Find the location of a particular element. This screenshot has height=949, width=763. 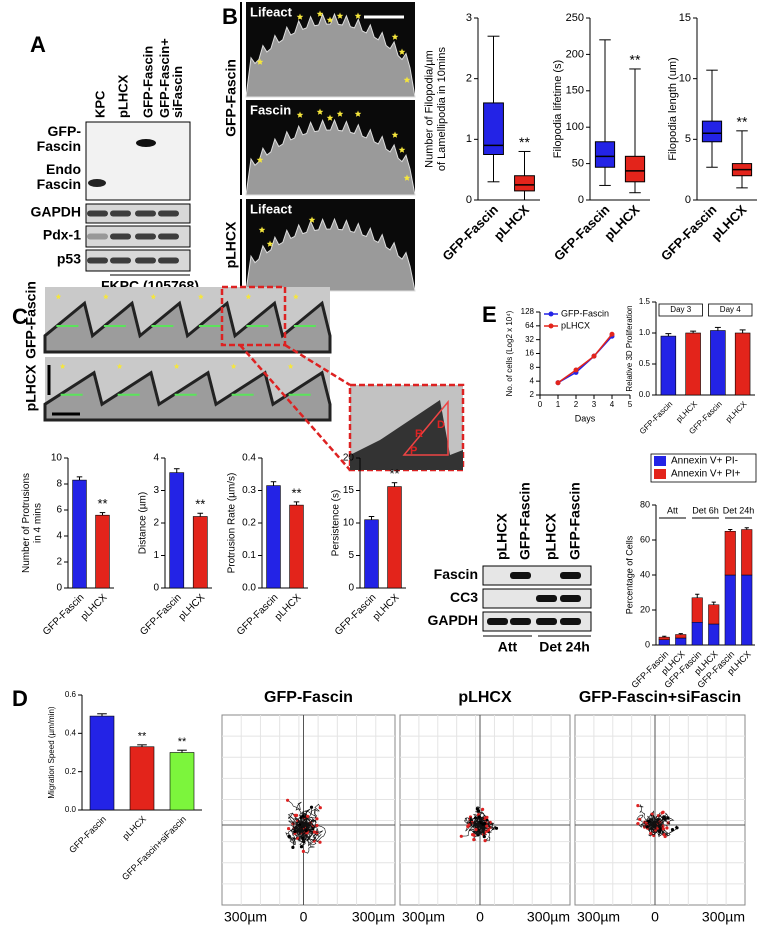

group-label: Att is located at coordinates (508, 647).